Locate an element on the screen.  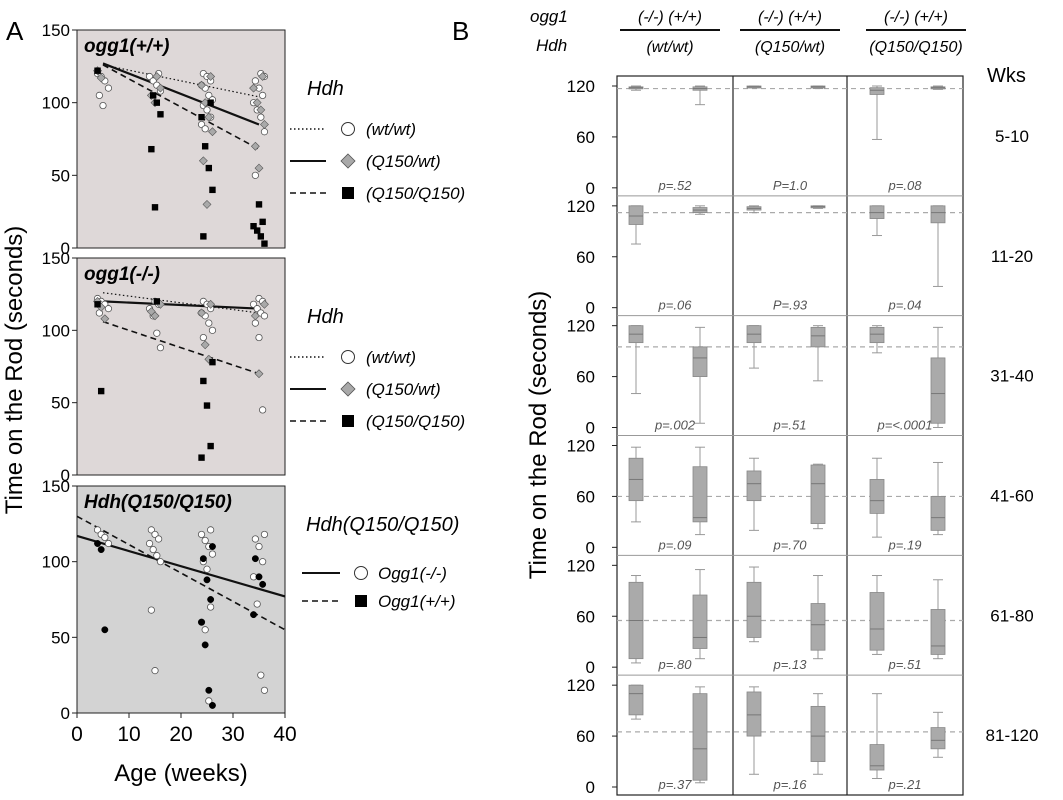
row-label: 5-10 is located at coordinates (1012, 136).